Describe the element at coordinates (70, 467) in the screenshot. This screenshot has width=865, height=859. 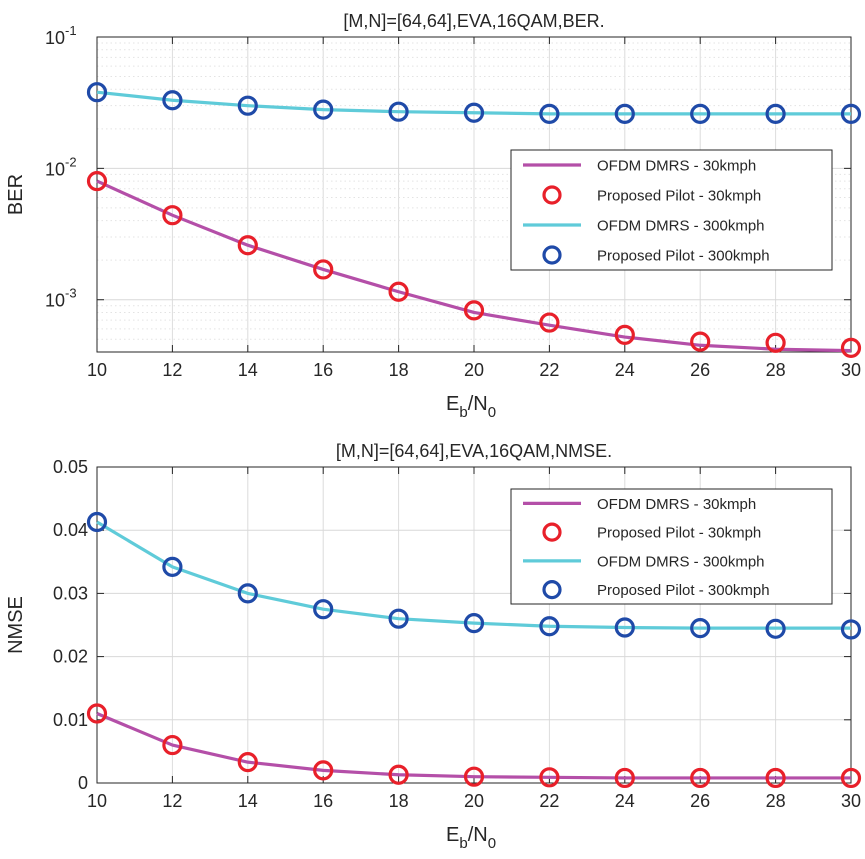
I see `y-tick-label: 0.05` at that location.